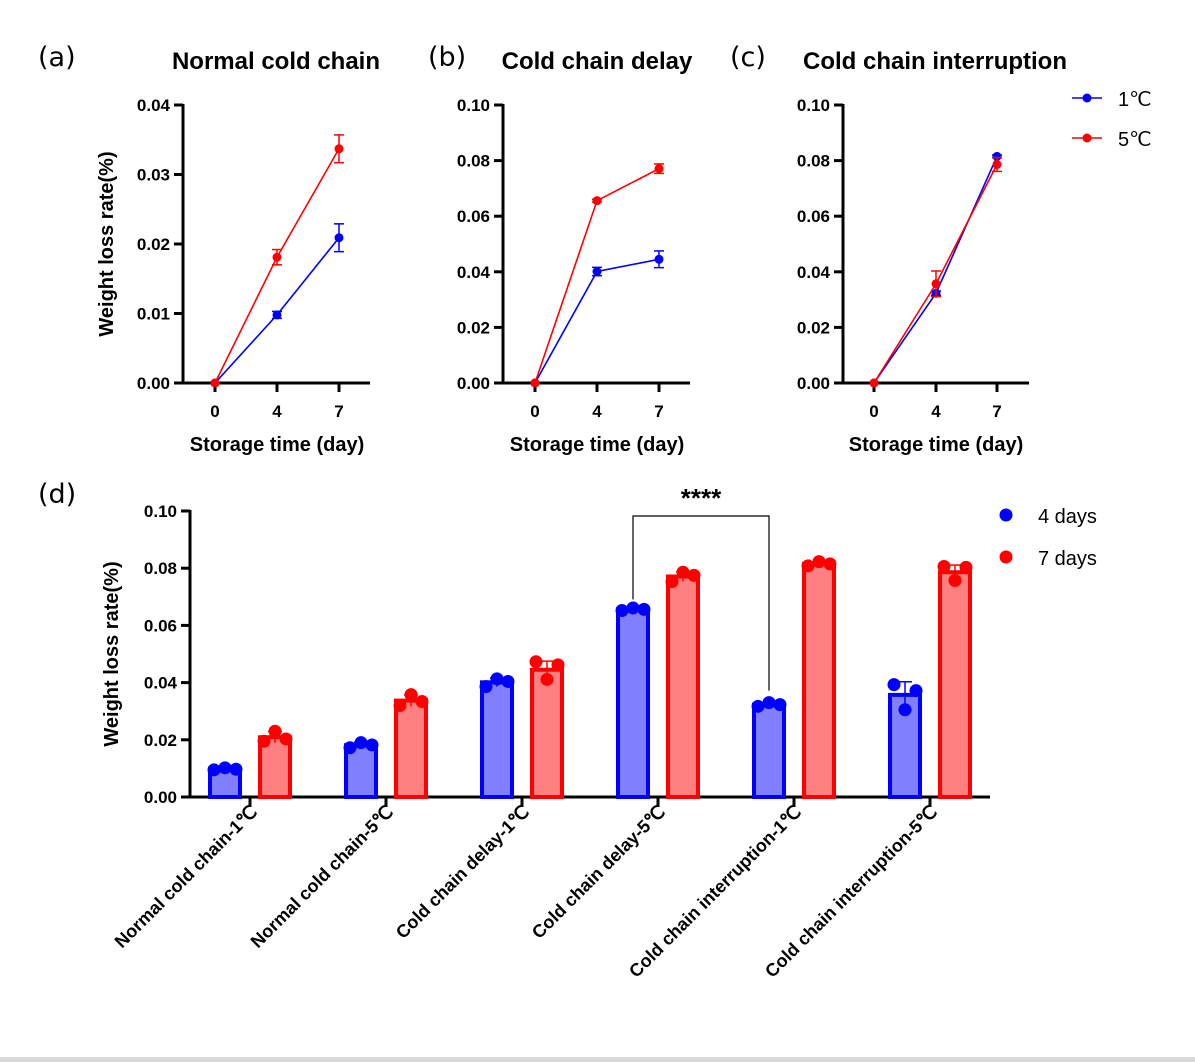 The width and height of the screenshot is (1195, 1062). What do you see at coordinates (112, 653) in the screenshot?
I see `panel-d-y-axis-label: Weight loss rate(%)` at bounding box center [112, 653].